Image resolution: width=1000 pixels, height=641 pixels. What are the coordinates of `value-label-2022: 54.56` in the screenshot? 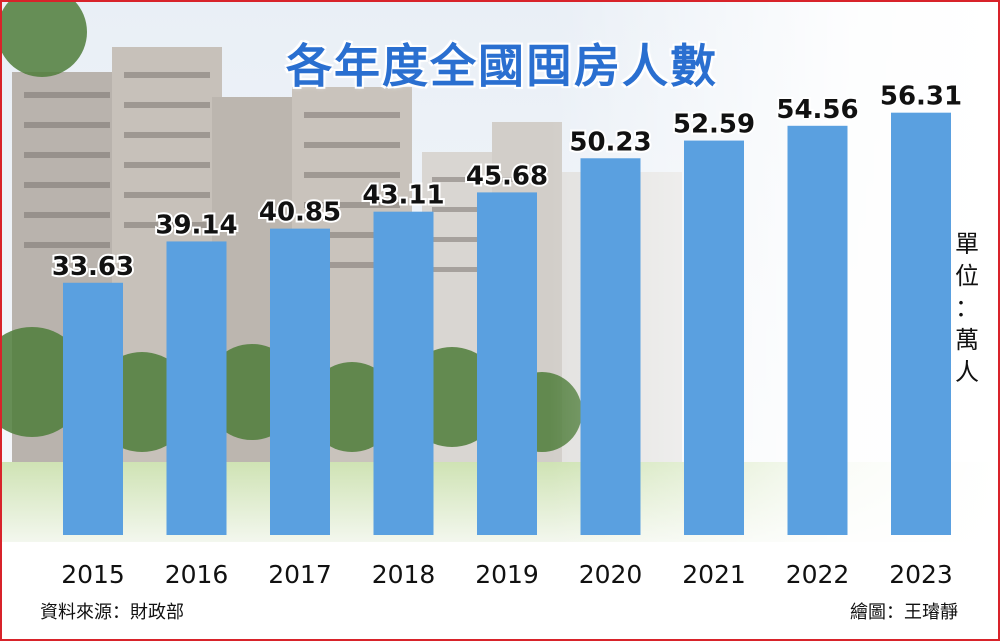 It's located at (817, 110).